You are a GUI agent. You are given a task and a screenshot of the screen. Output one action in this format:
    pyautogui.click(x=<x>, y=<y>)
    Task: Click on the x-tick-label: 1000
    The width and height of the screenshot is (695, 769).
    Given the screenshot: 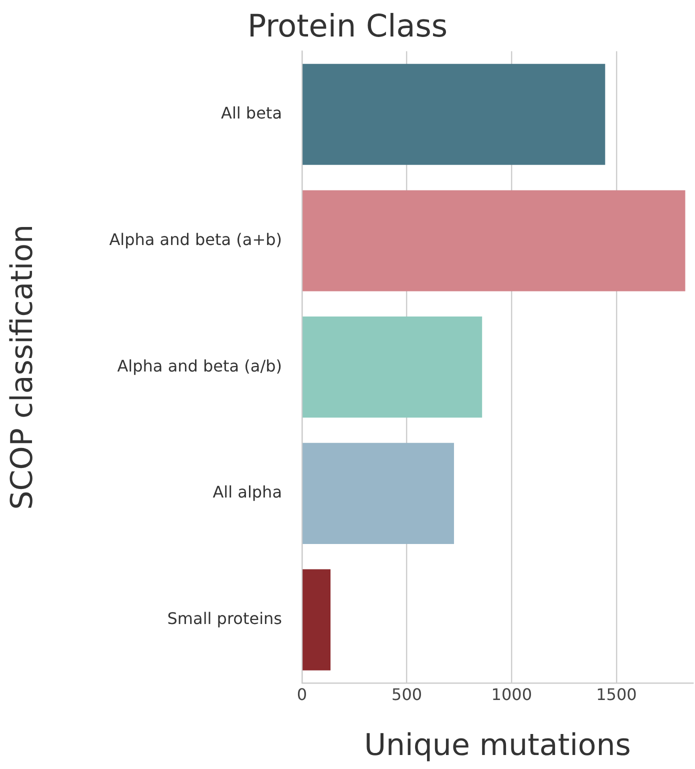 What is the action you would take?
    pyautogui.click(x=511, y=694)
    